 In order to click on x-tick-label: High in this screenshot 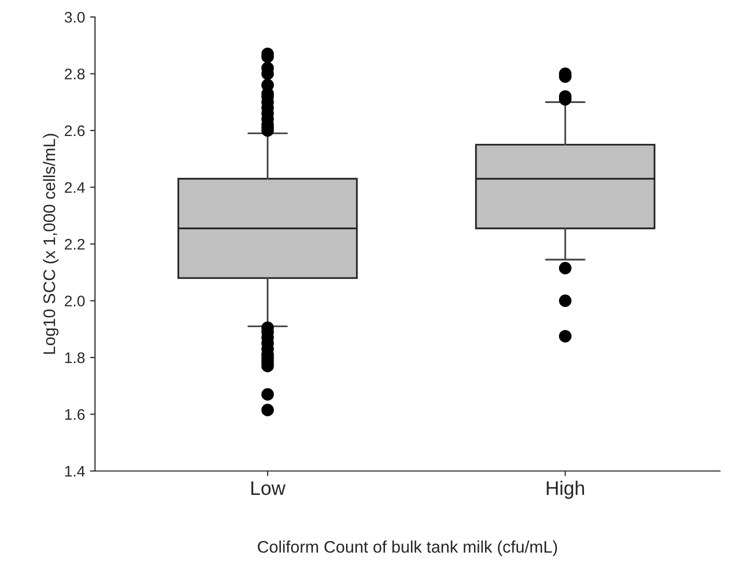, I will do `click(565, 489)`.